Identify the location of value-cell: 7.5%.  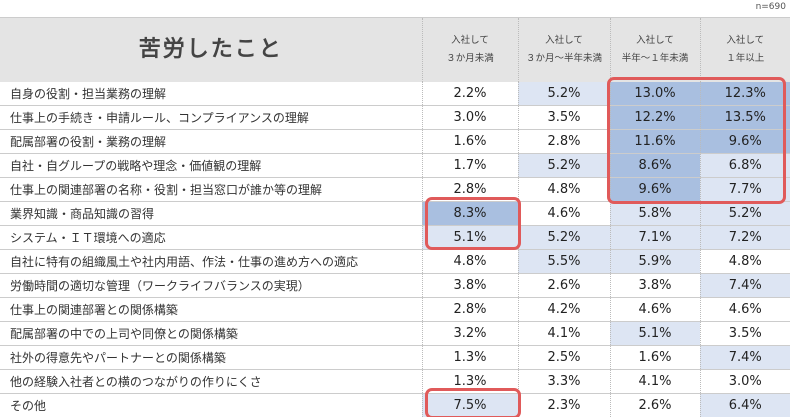
(469, 405).